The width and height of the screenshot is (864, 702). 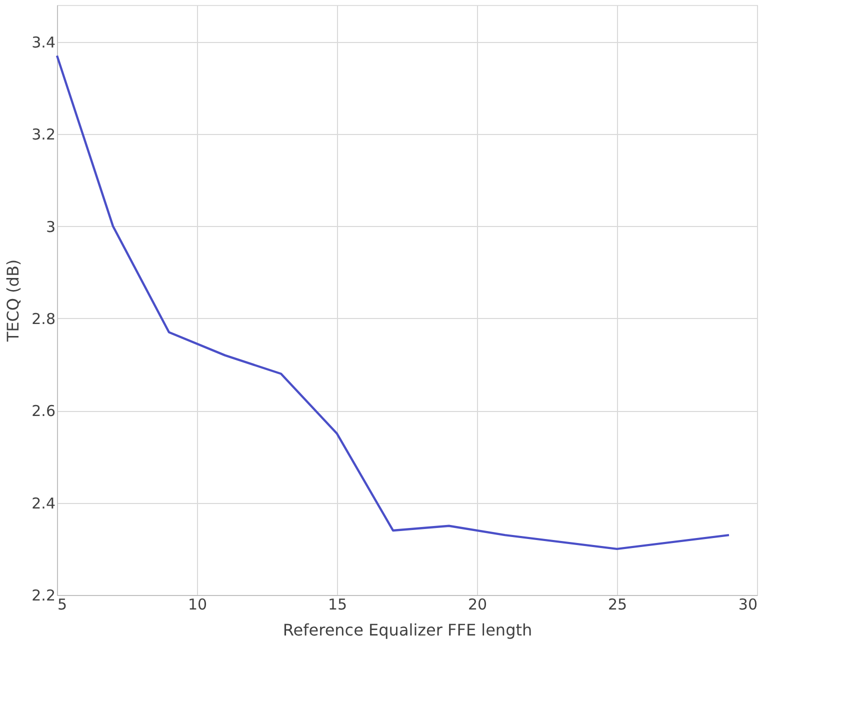 What do you see at coordinates (748, 605) in the screenshot?
I see `x-tick-label: 30` at bounding box center [748, 605].